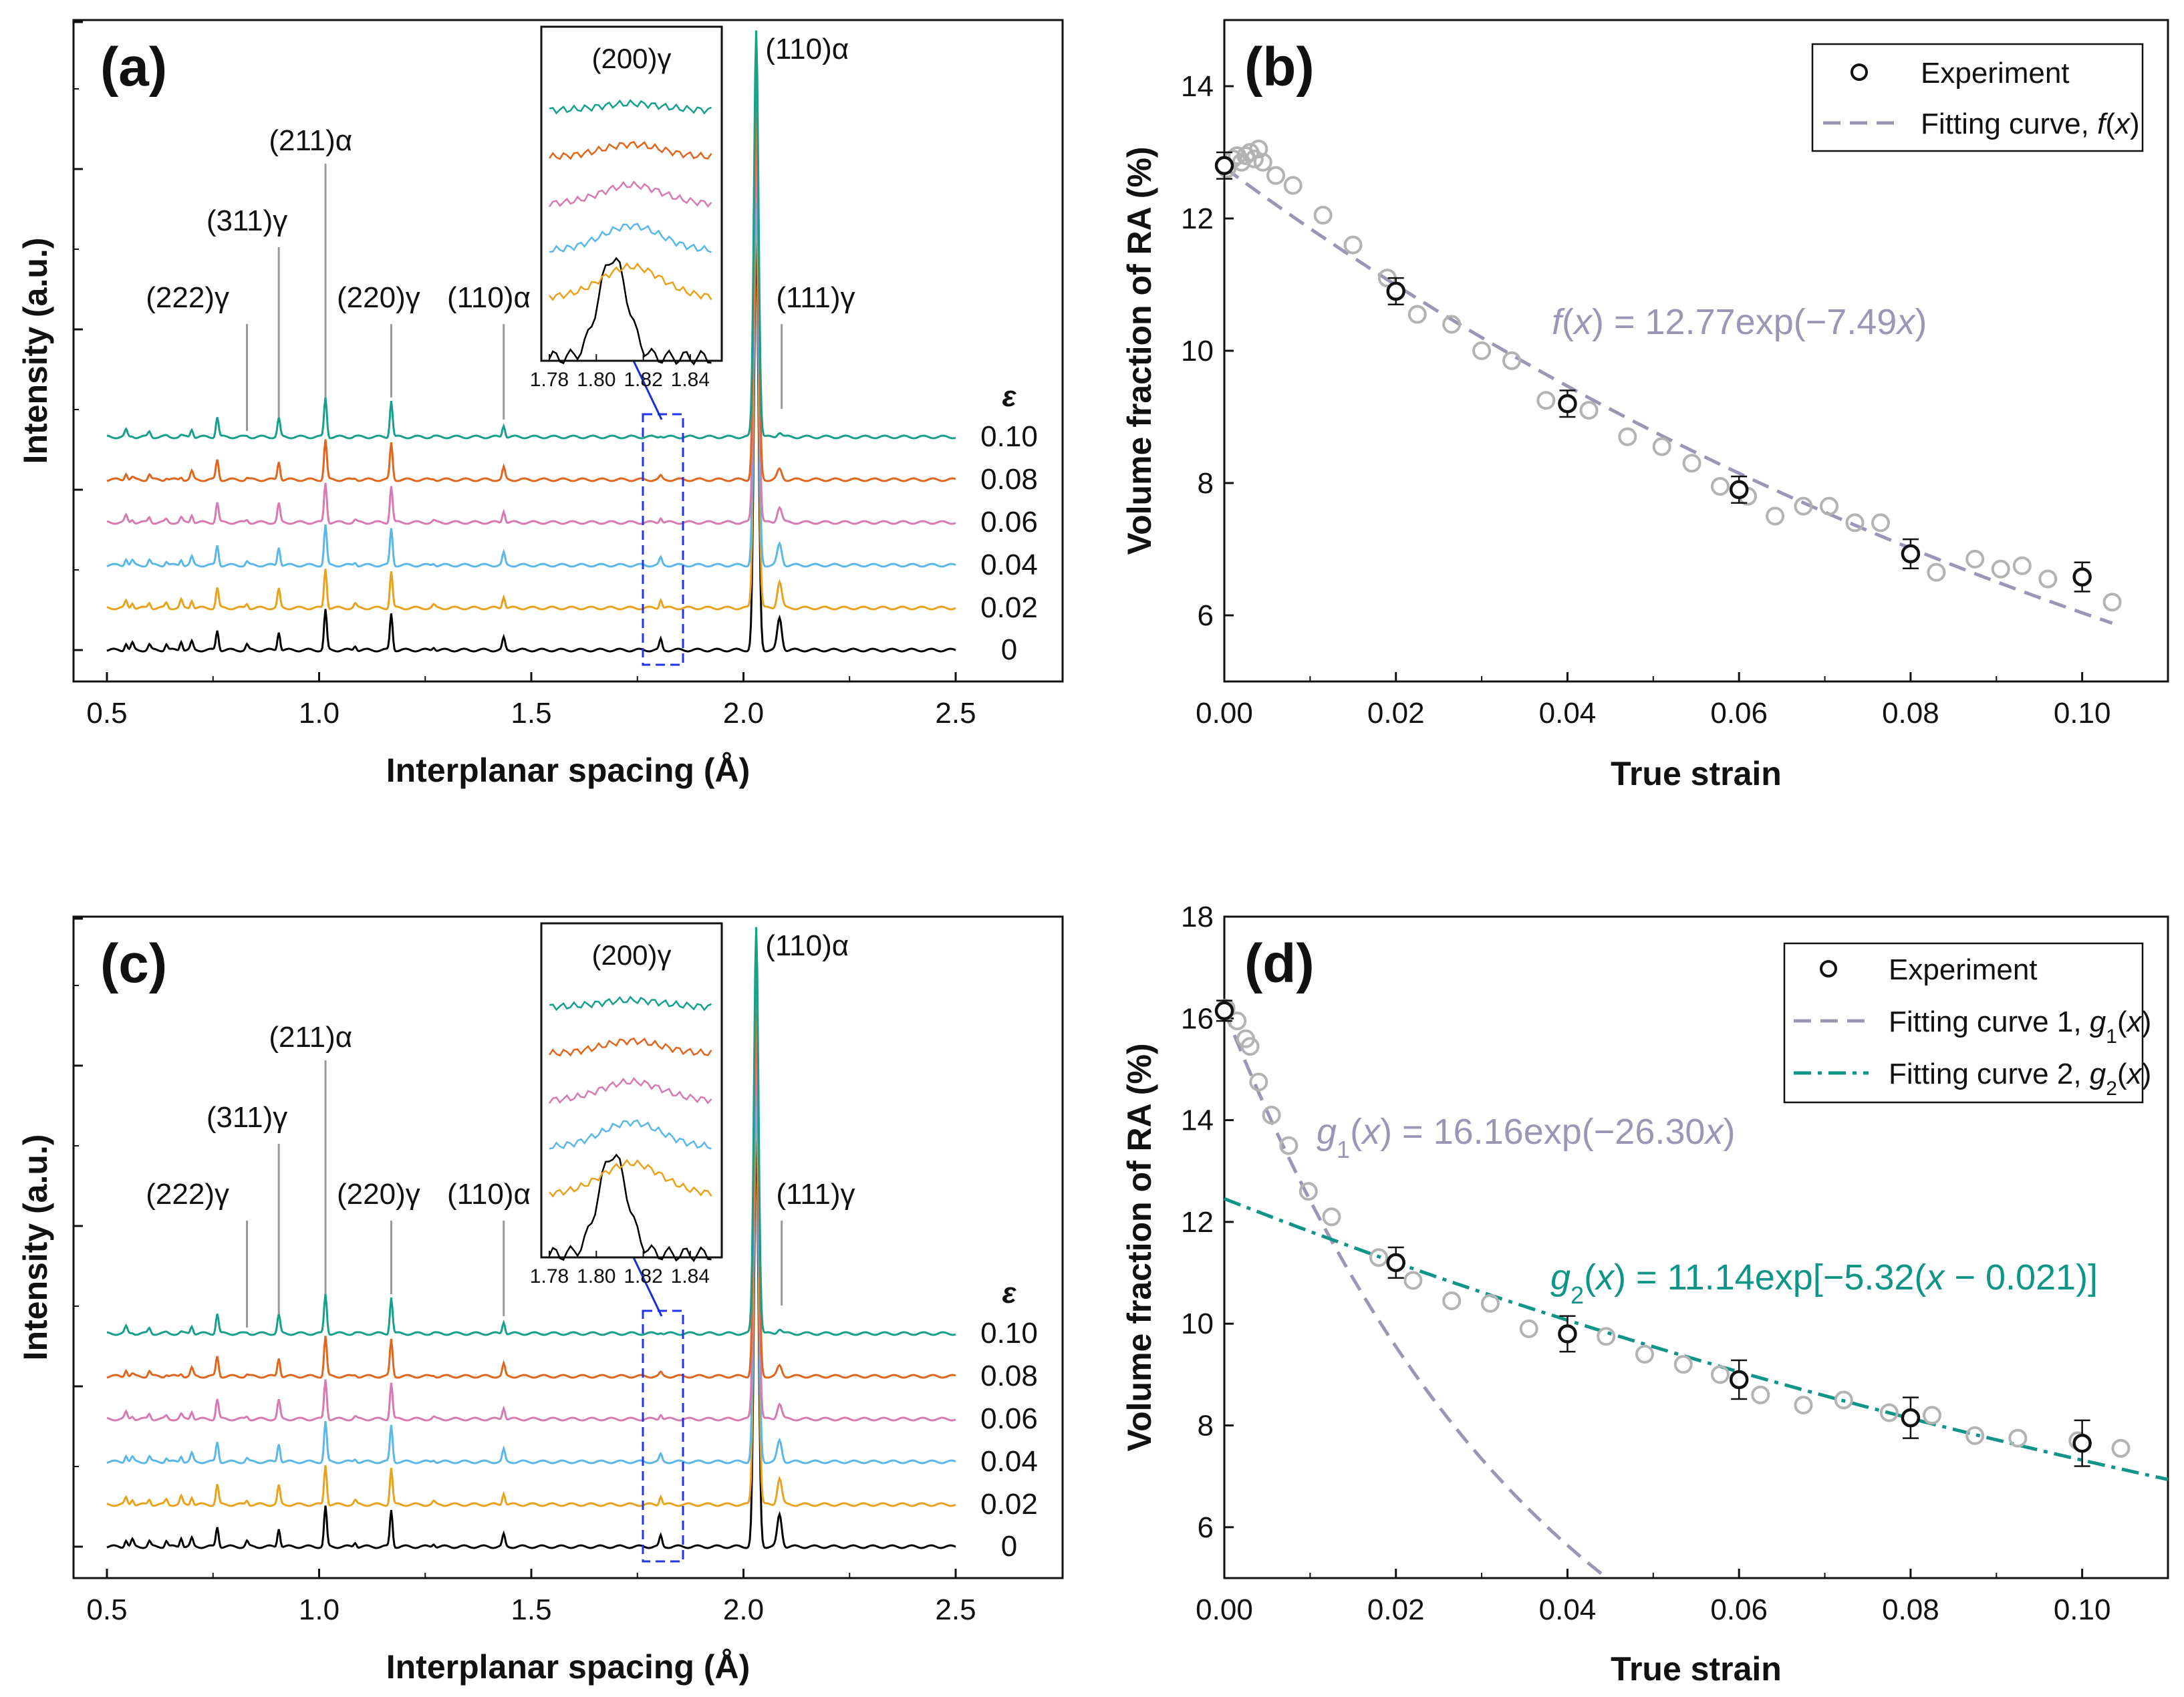 This screenshot has width=2184, height=1697. I want to click on c-inset-xtick-label: 1.84, so click(690, 1276).